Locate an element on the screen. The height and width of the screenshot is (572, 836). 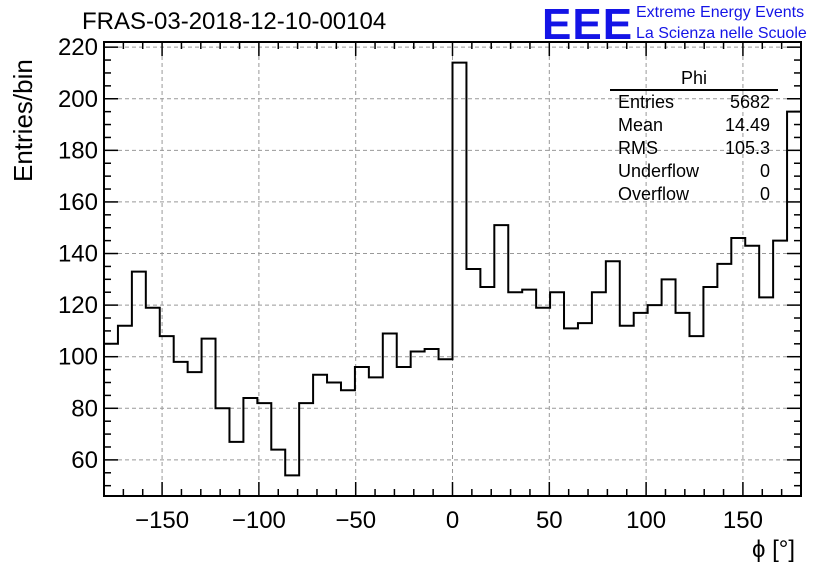
x-tick-label: −150 is located at coordinates (162, 520).